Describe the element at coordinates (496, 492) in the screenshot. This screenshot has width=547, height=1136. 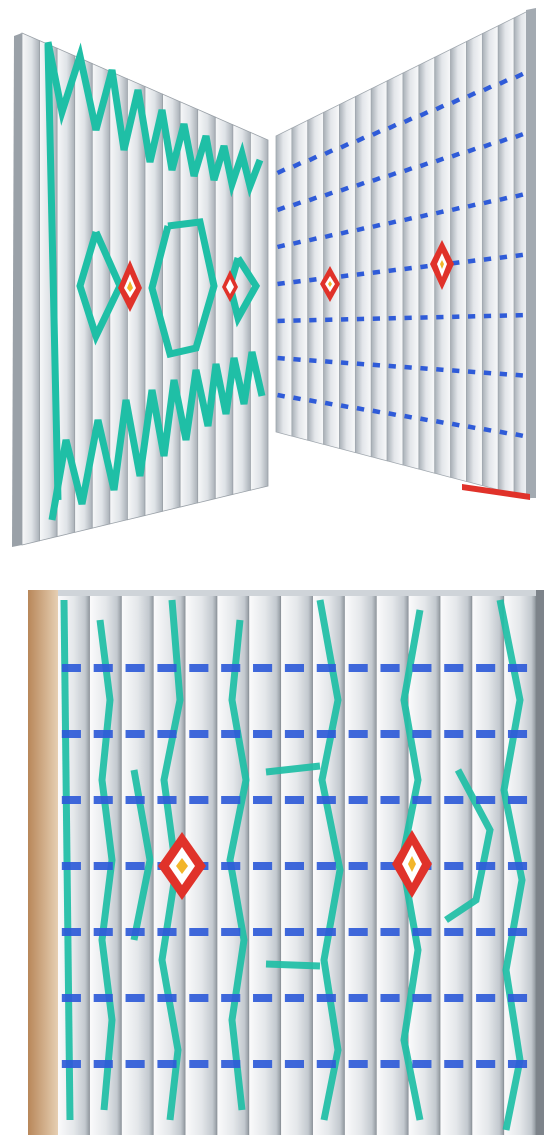
I see `right-red-base` at that location.